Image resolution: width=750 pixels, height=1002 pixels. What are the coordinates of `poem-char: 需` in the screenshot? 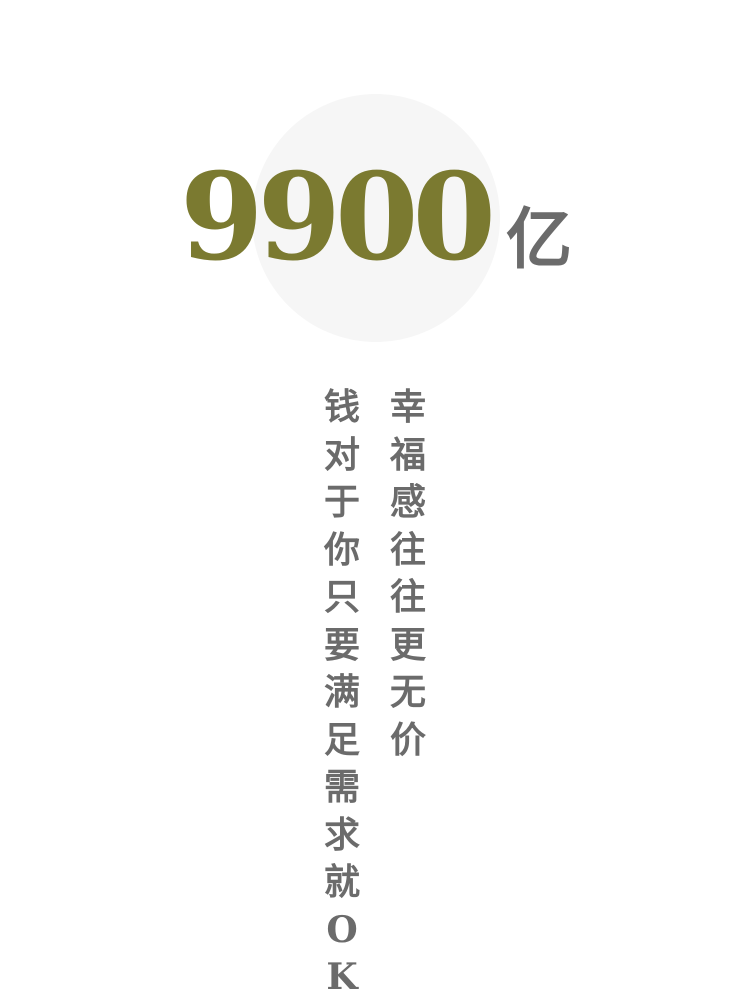 It's located at (341, 787).